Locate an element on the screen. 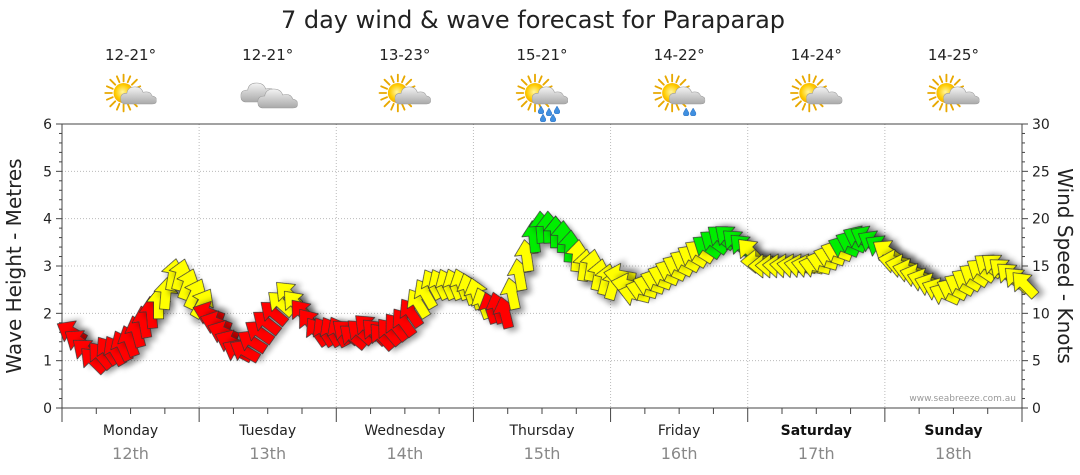  left-axis-ticks: 0 1 2 3 4 5 6 is located at coordinates (52, 267).